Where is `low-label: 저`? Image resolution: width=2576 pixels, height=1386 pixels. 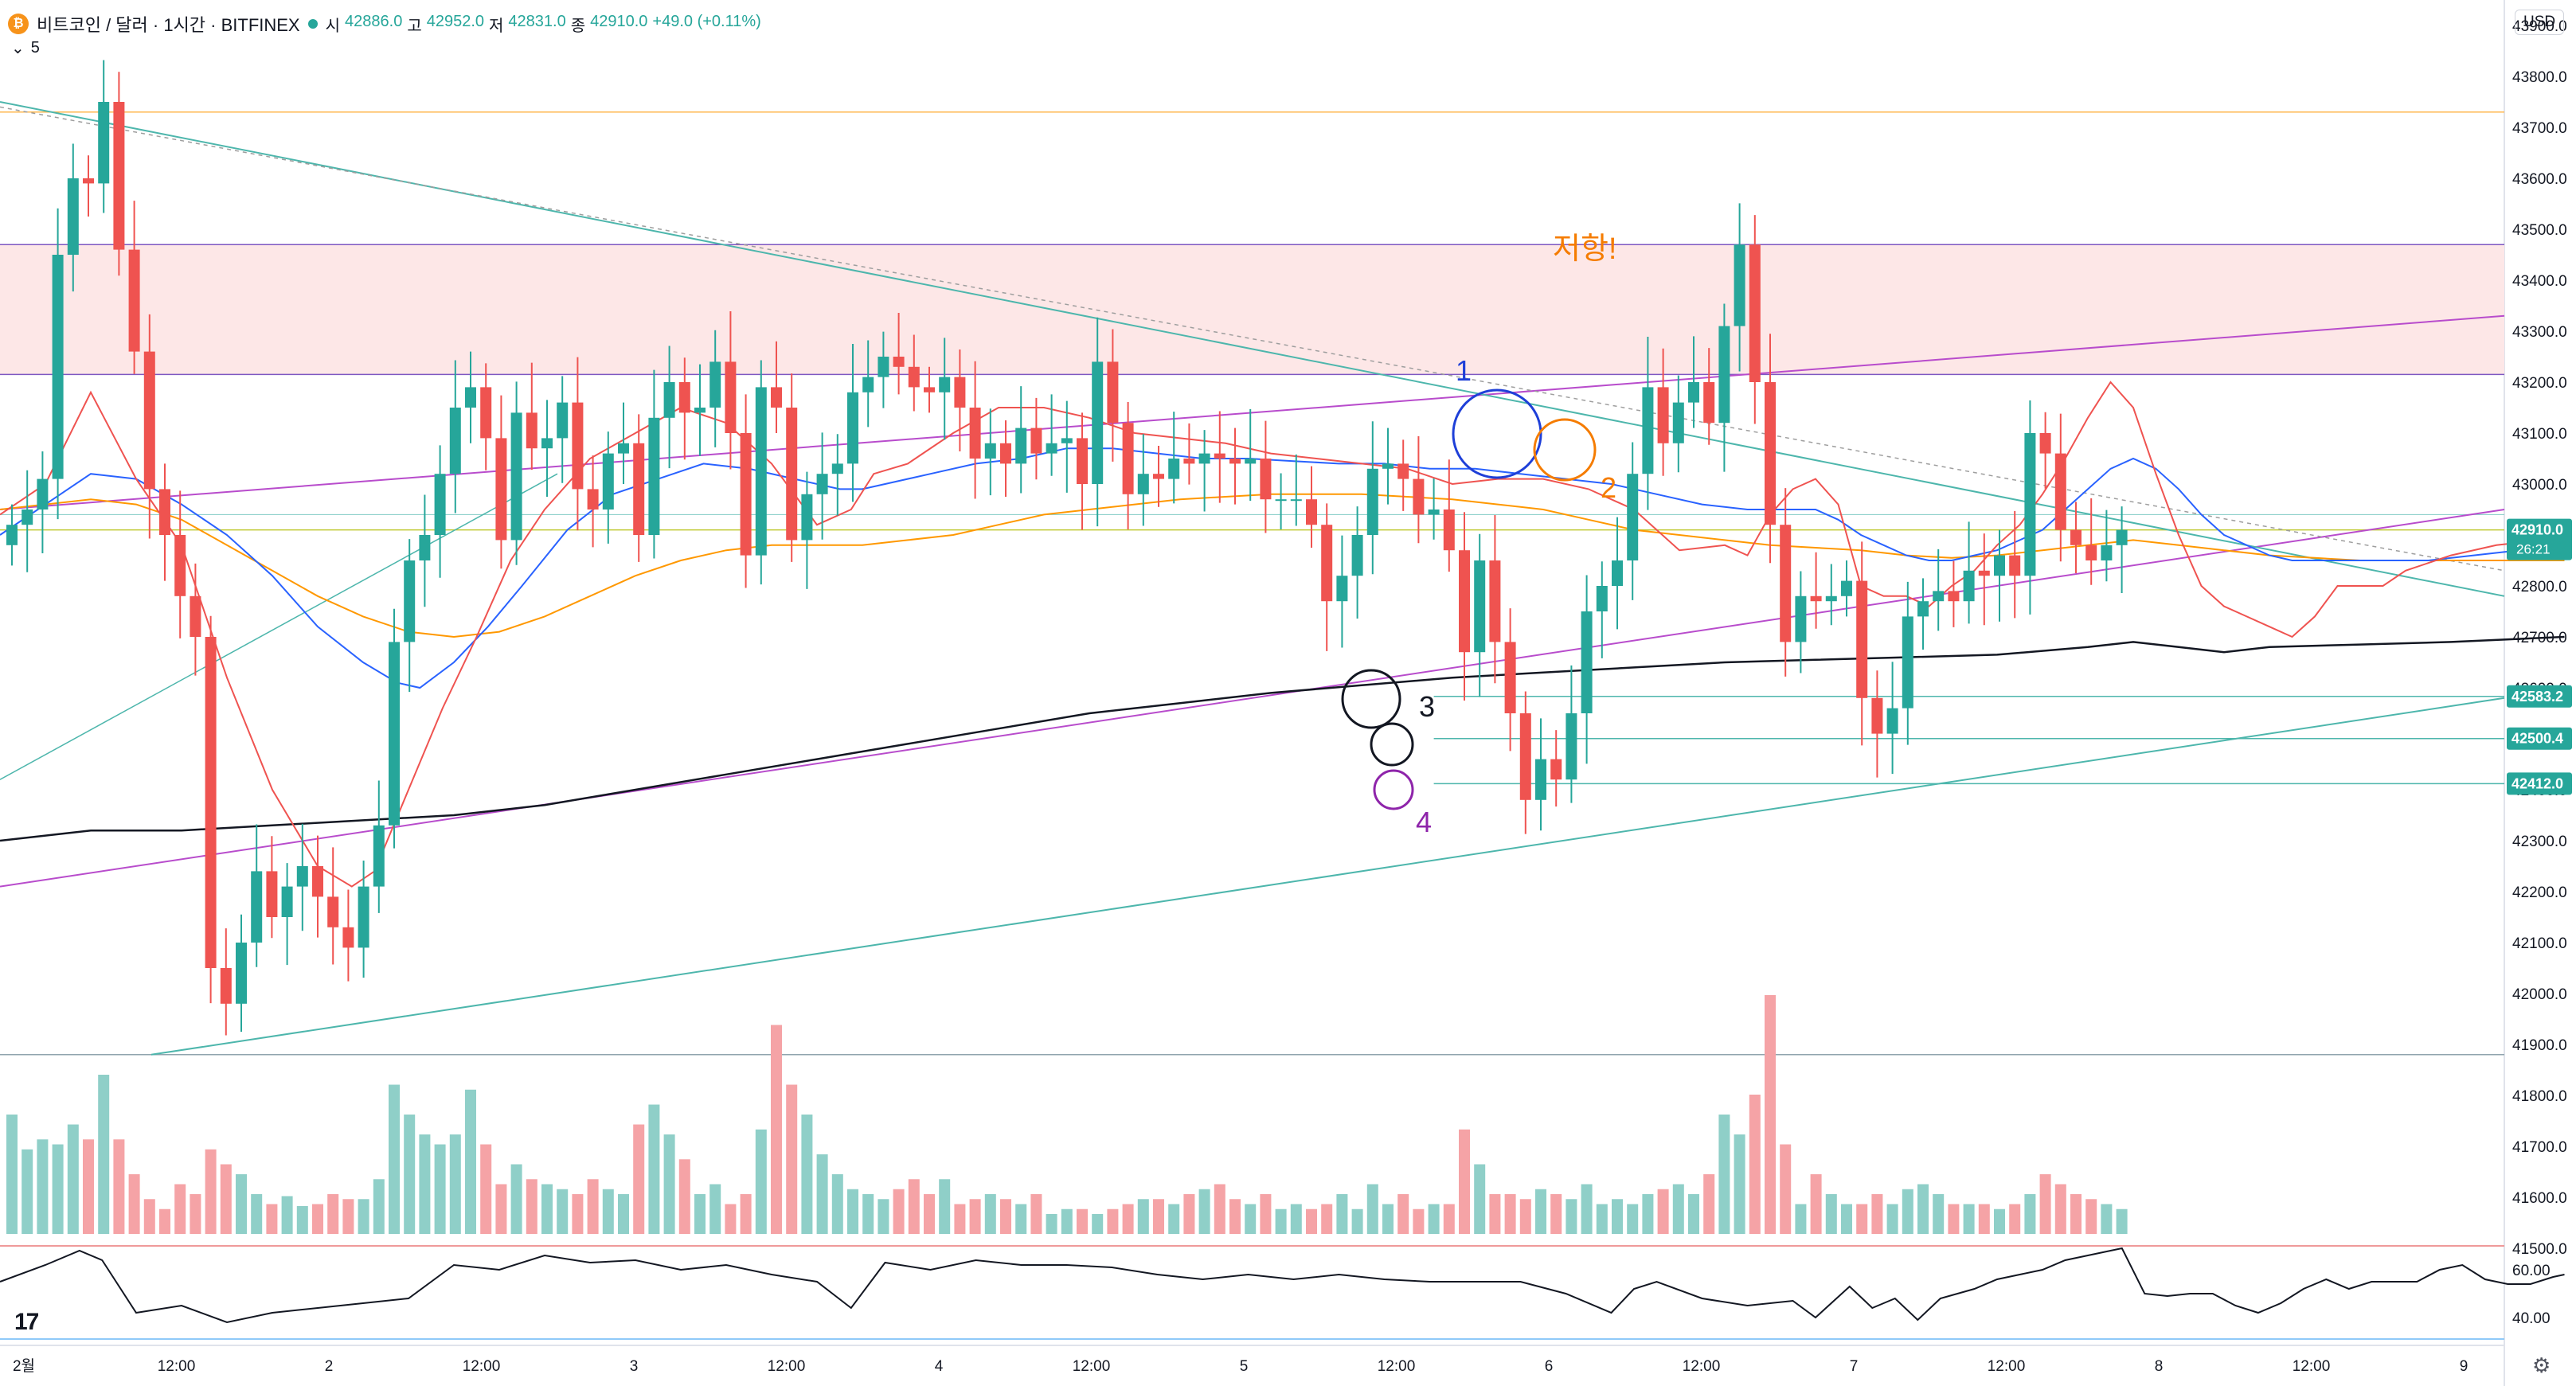
low-label: 저 is located at coordinates (497, 26).